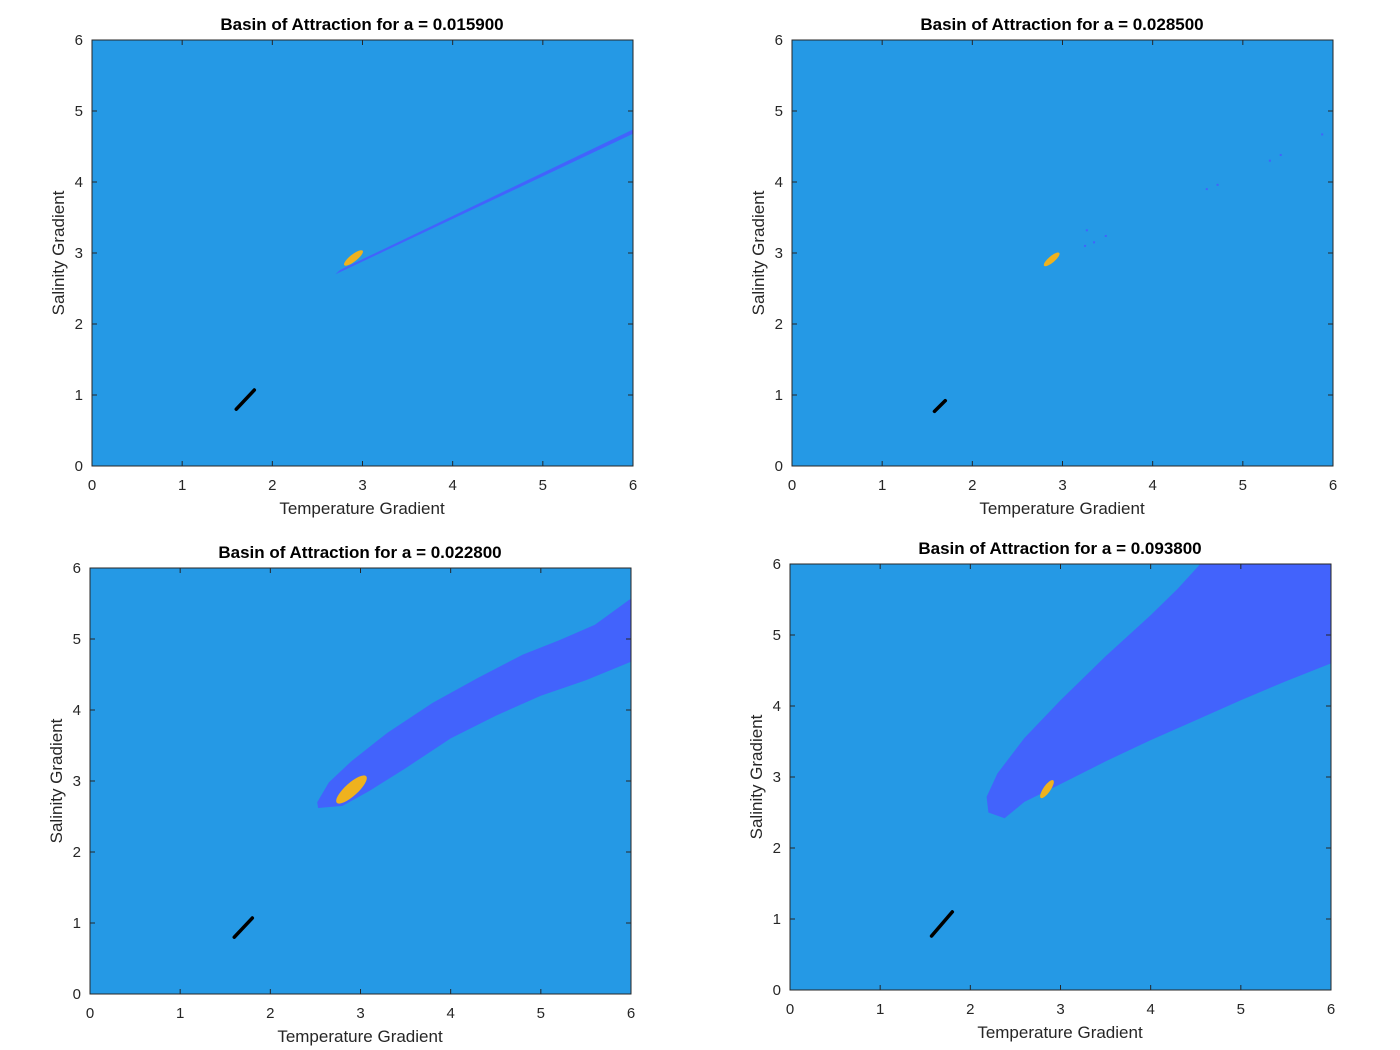  Describe the element at coordinates (1059, 548) in the screenshot. I see `chart-title: Basin of Attraction for a = 0.093800` at that location.